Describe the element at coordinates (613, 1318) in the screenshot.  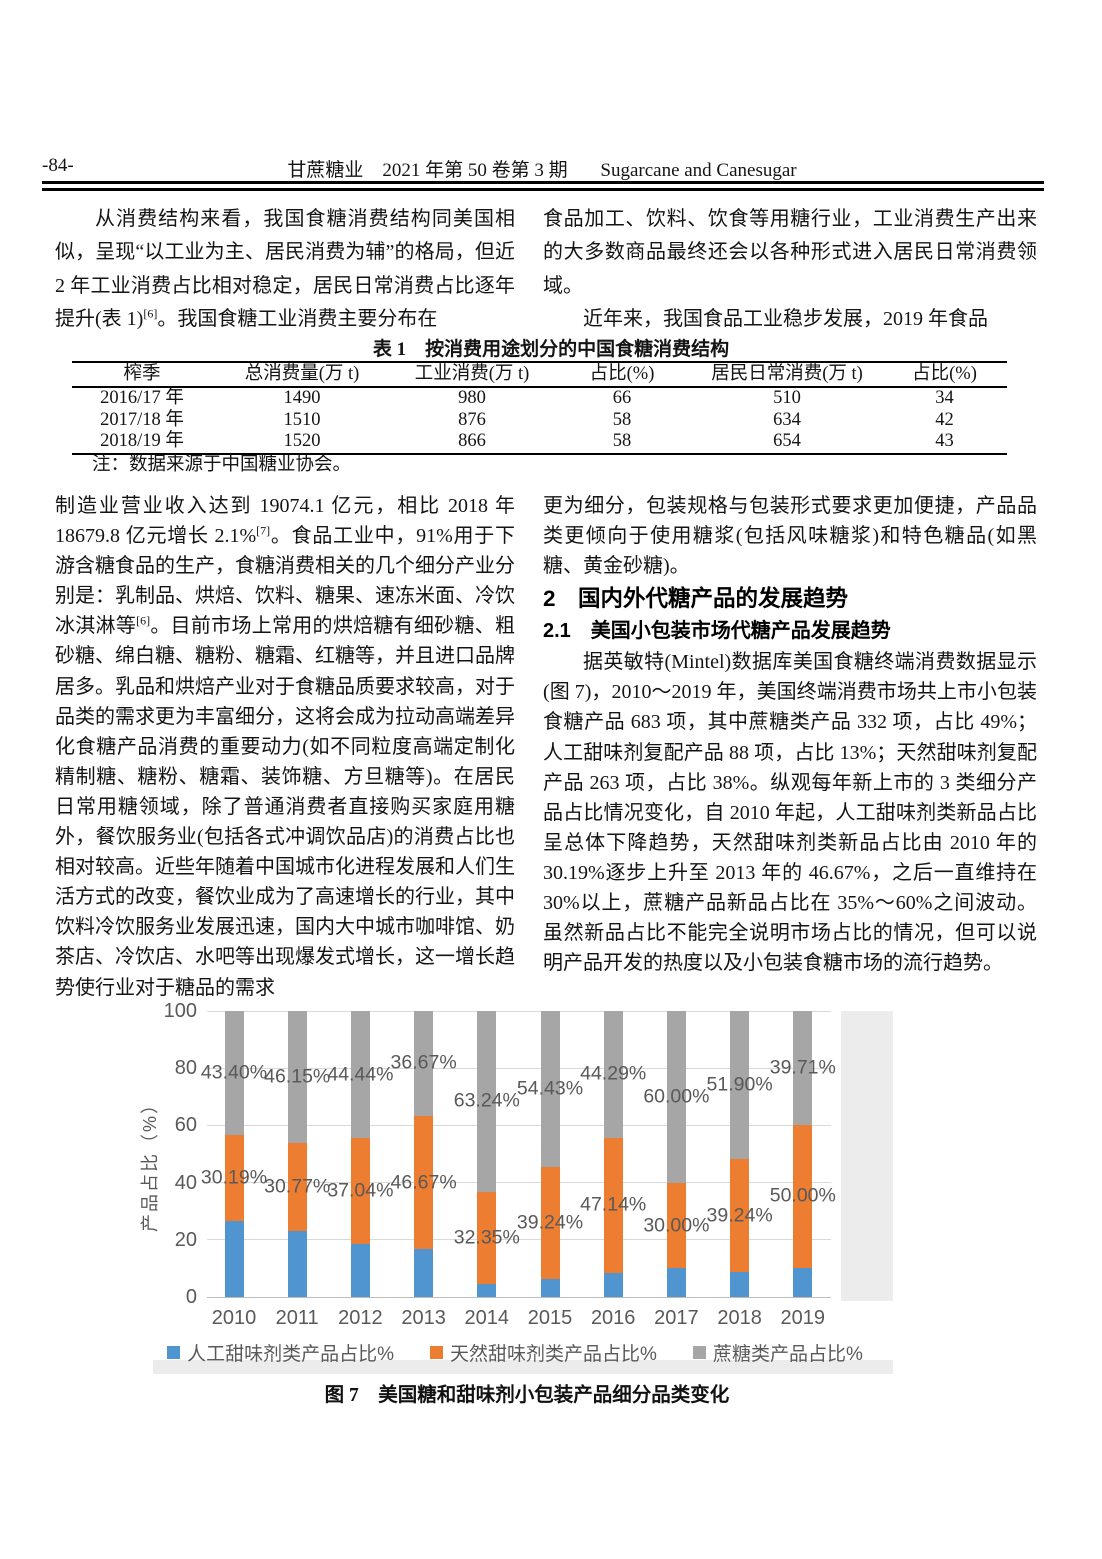
I see `x-axis-tick-label: 2016` at that location.